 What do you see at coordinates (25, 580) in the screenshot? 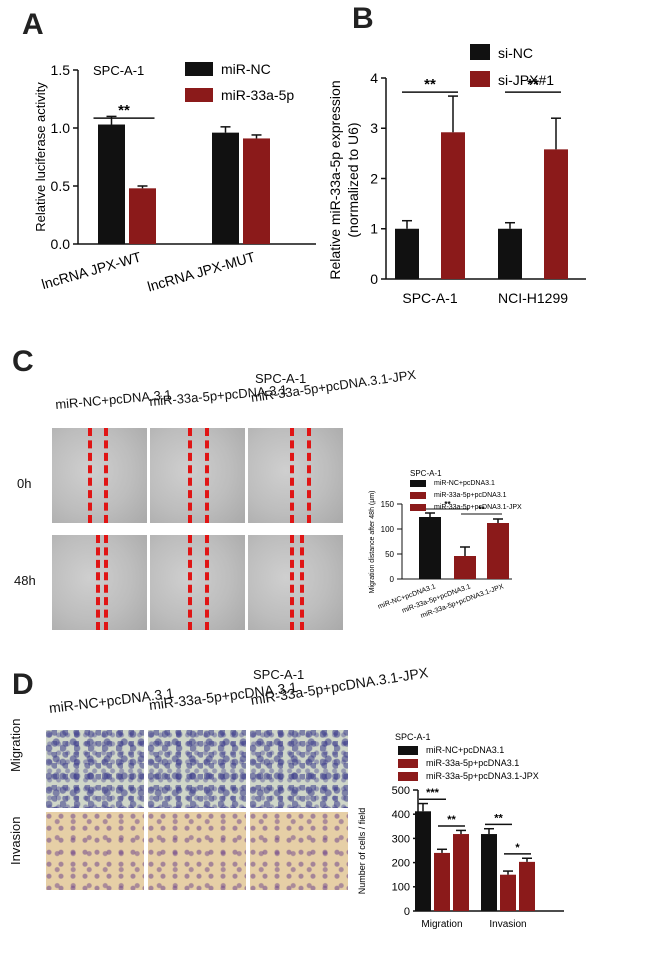
I see `panel-c-row-48h: 48h` at bounding box center [25, 580].